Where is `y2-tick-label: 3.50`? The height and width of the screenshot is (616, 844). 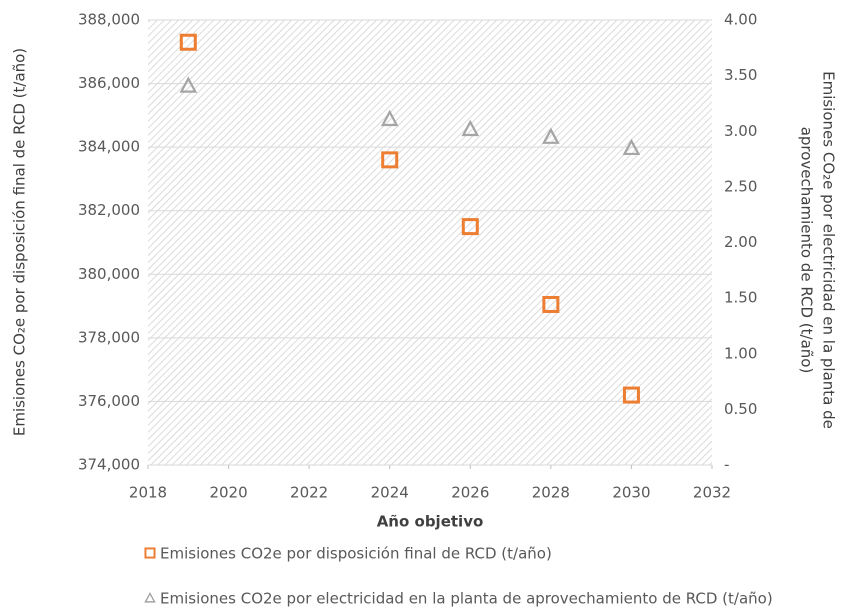
y2-tick-label: 3.50 is located at coordinates (740, 75).